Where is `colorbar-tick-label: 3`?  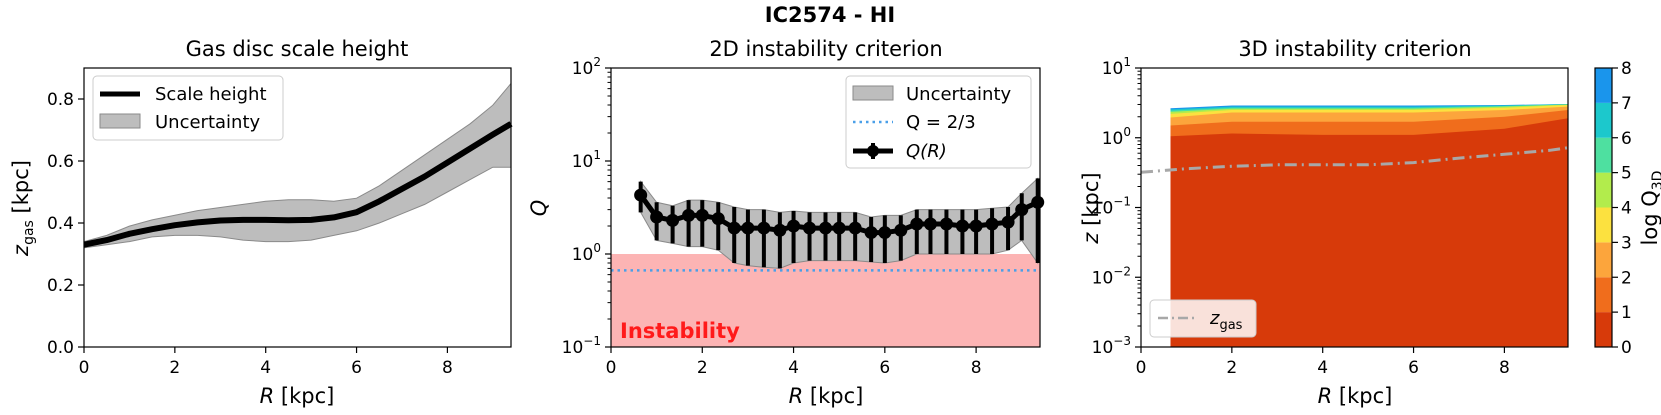
colorbar-tick-label: 3 is located at coordinates (1626, 243).